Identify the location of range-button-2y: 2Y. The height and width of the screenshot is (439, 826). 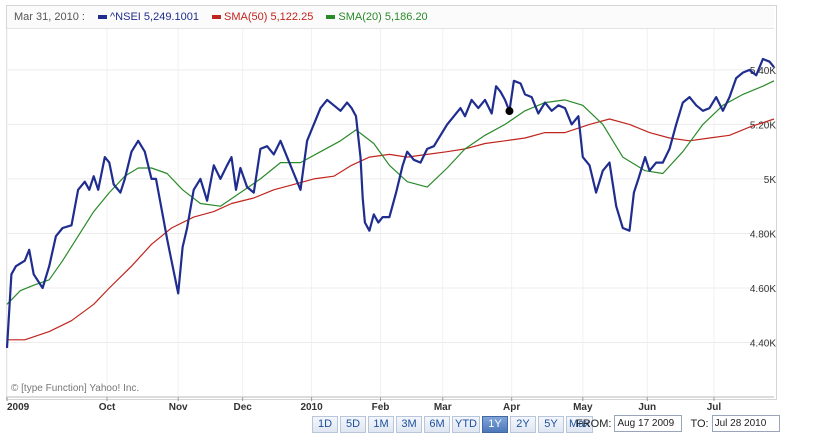
(523, 424).